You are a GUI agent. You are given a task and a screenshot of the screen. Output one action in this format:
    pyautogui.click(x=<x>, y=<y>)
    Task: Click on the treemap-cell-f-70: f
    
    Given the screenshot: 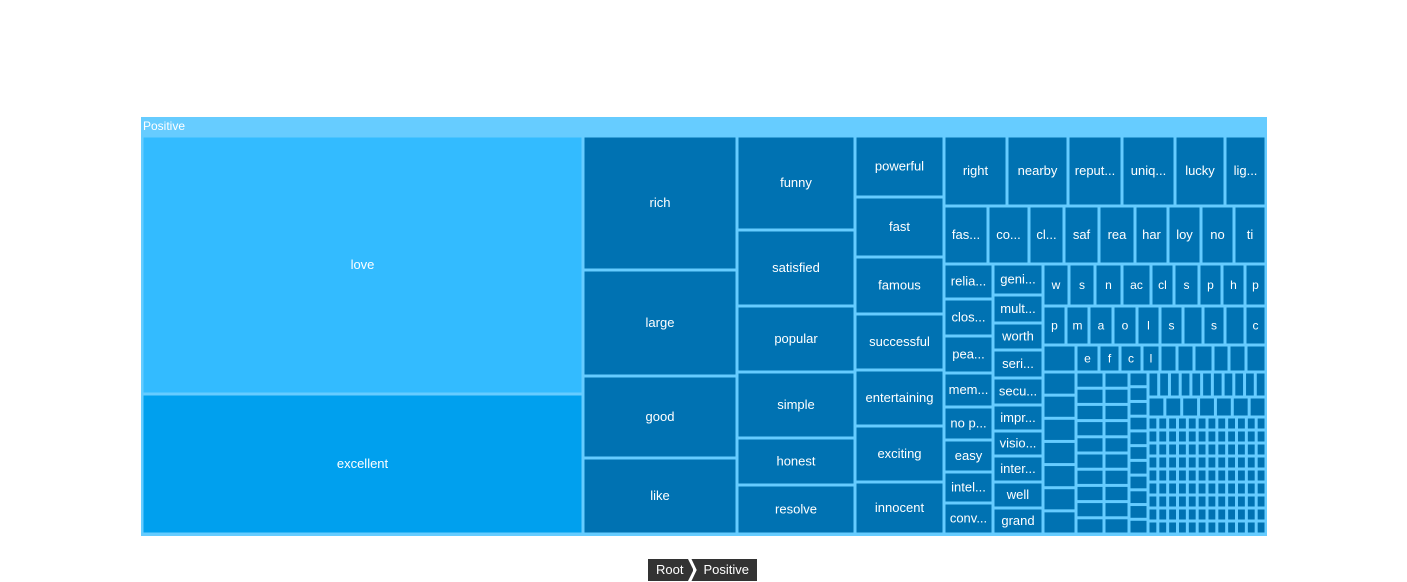 What is the action you would take?
    pyautogui.click(x=1109, y=358)
    